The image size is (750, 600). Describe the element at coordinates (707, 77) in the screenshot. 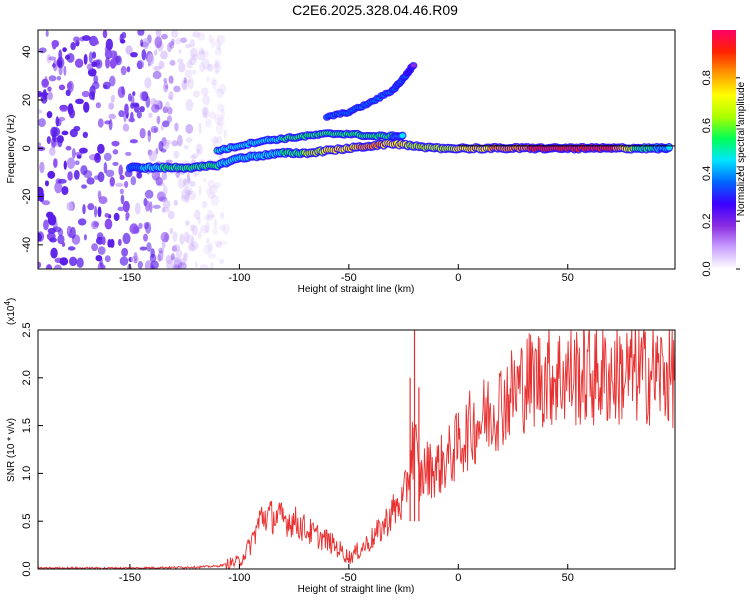

I see `colorbar-tick-label: 0.8` at that location.